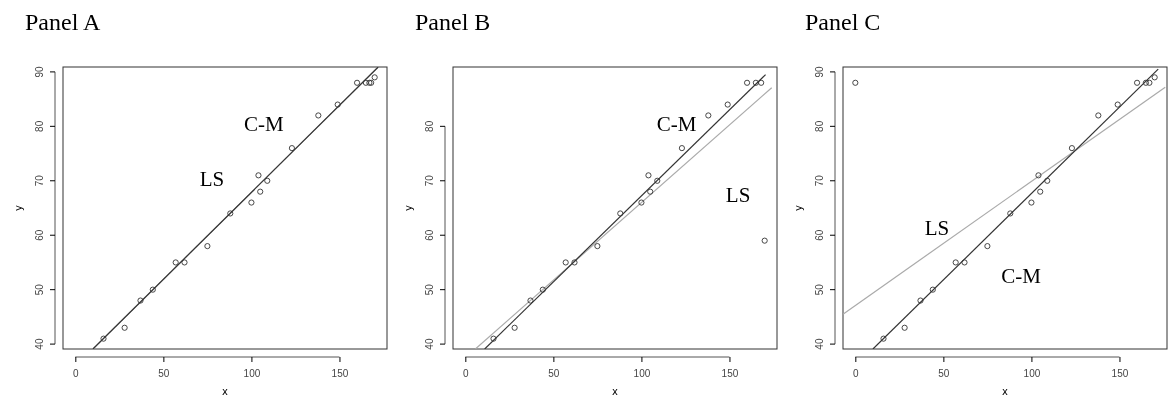 The image size is (1171, 417). Describe the element at coordinates (453, 22) in the screenshot. I see `chart-title: Panel B` at that location.